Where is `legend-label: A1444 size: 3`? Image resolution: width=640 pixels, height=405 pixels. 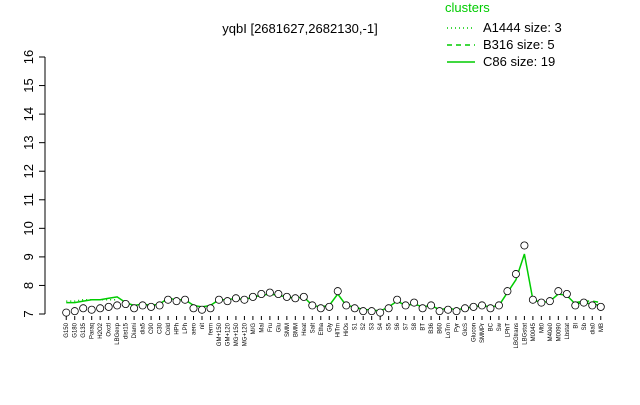 legend-label: A1444 size: 3 is located at coordinates (522, 27).